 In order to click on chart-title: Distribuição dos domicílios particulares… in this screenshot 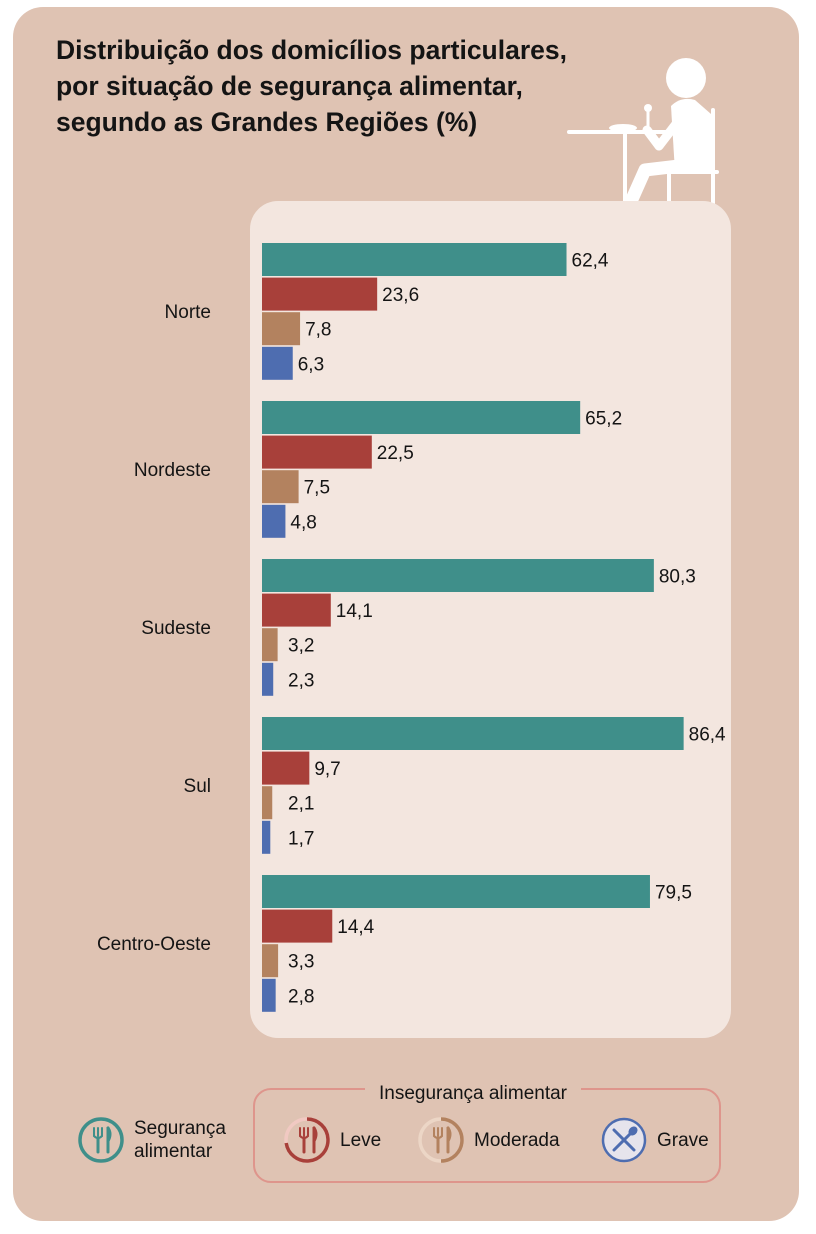, I will do `click(356, 86)`.